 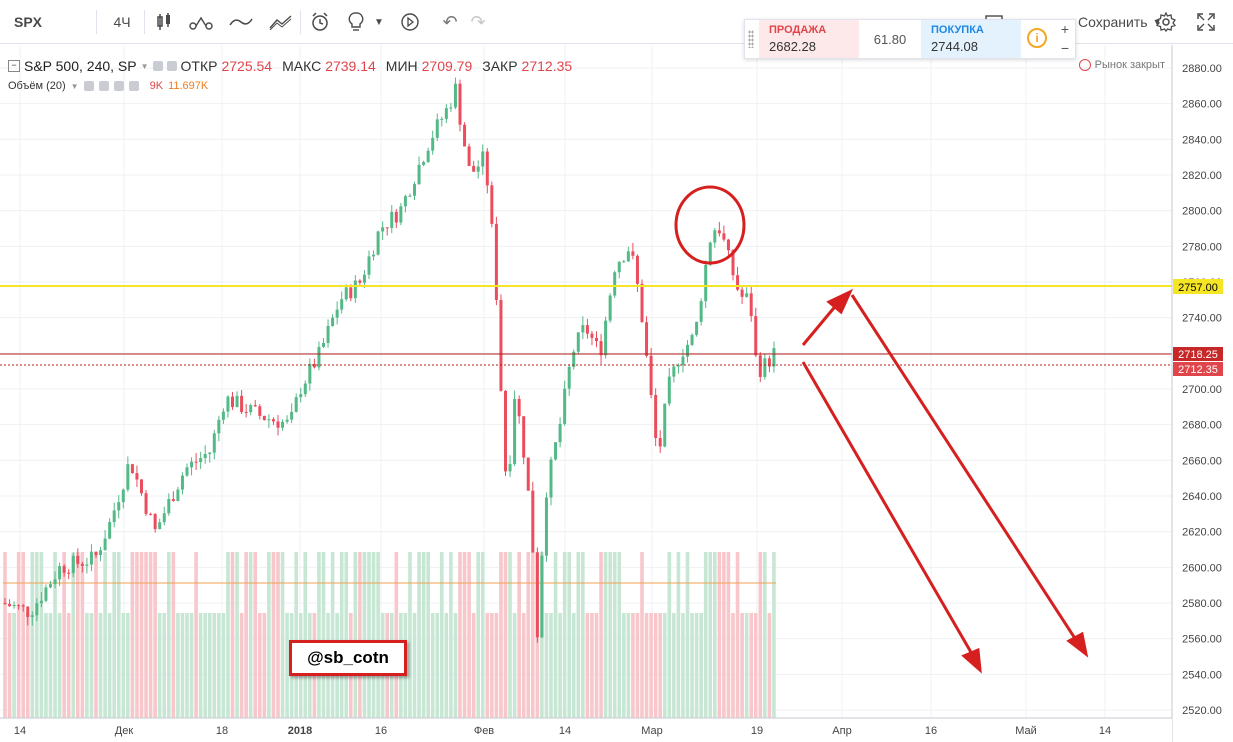 I want to click on idea-icon, so click(x=356, y=22).